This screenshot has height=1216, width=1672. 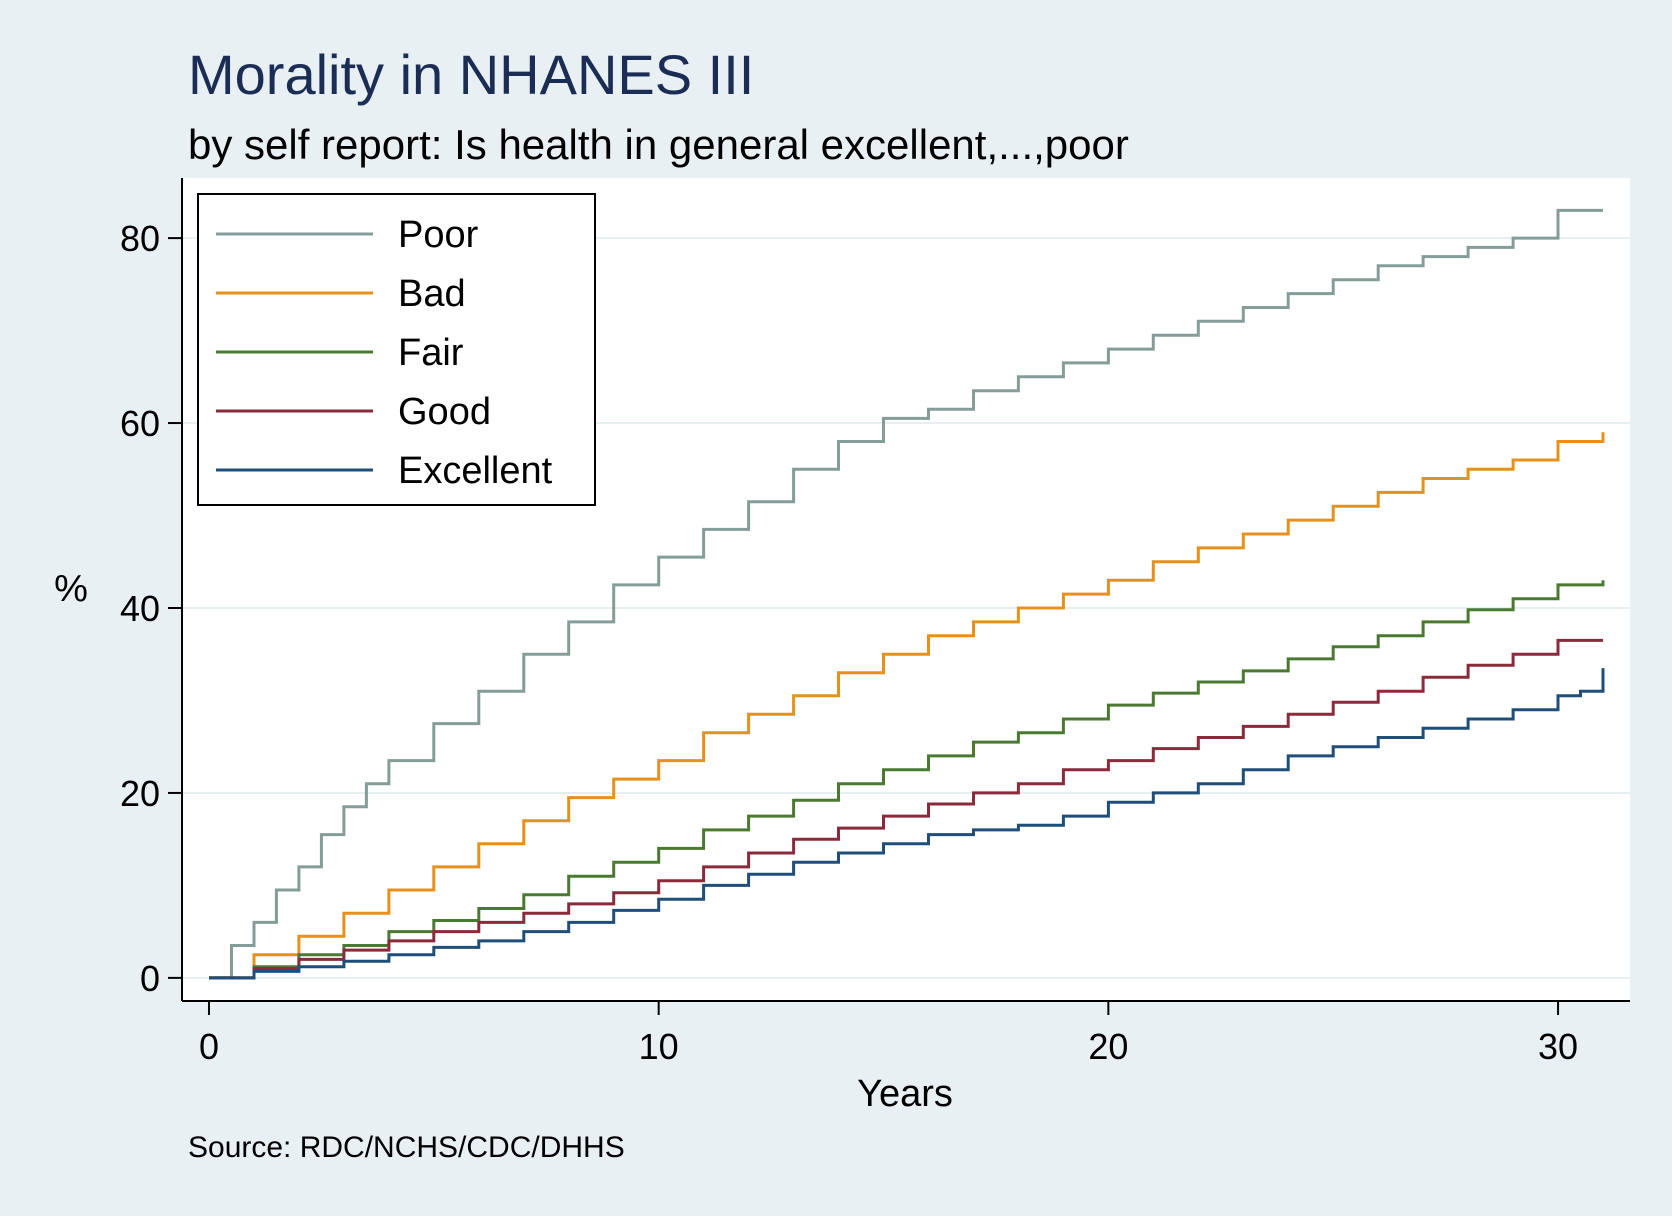 What do you see at coordinates (444, 412) in the screenshot?
I see `legend-label-good: Good` at bounding box center [444, 412].